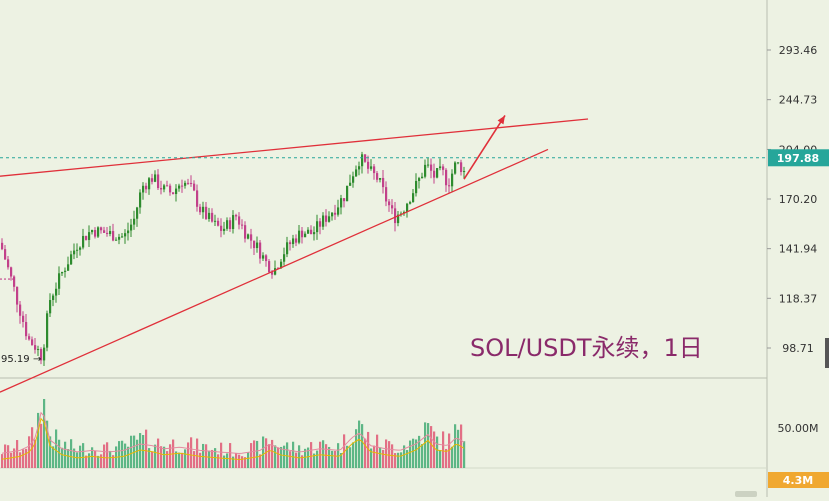 The width and height of the screenshot is (829, 501). What do you see at coordinates (827, 353) in the screenshot?
I see `axis-scroll-handle` at bounding box center [827, 353].